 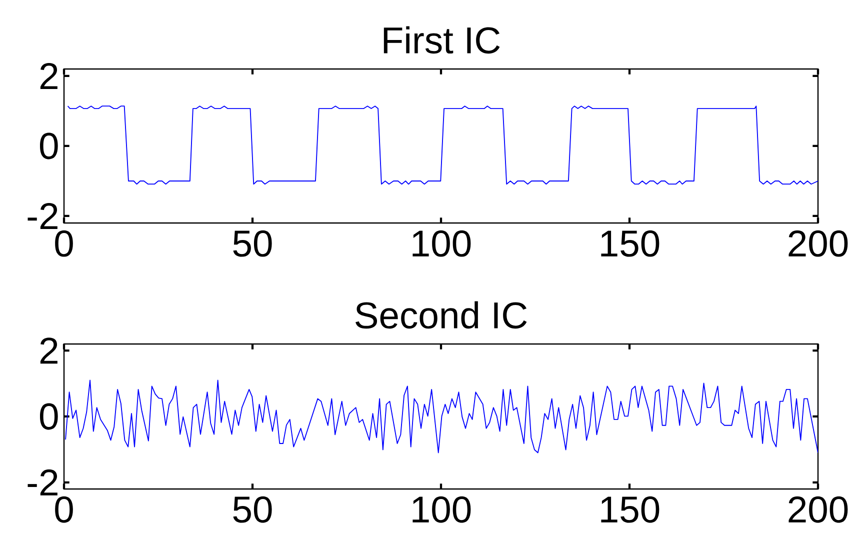 What do you see at coordinates (442, 40) in the screenshot?
I see `chart-title: First IC` at bounding box center [442, 40].